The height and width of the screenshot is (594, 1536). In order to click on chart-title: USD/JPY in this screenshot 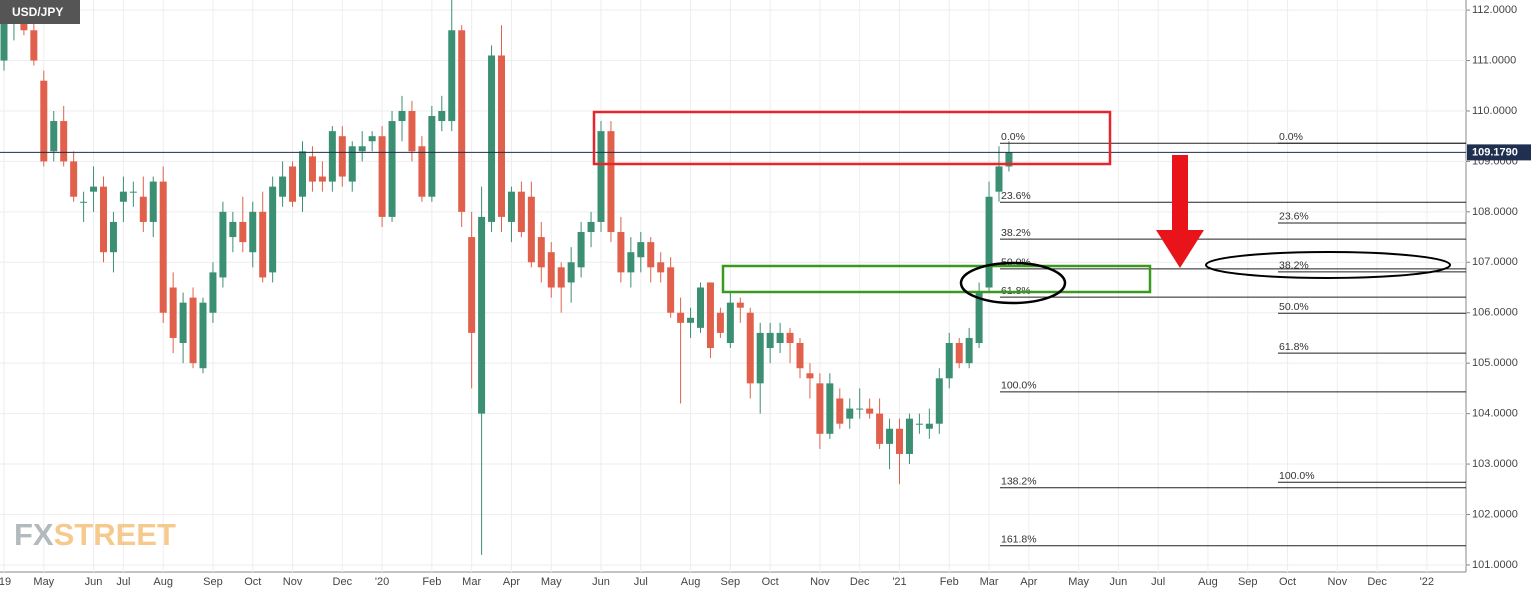, I will do `click(37, 12)`.